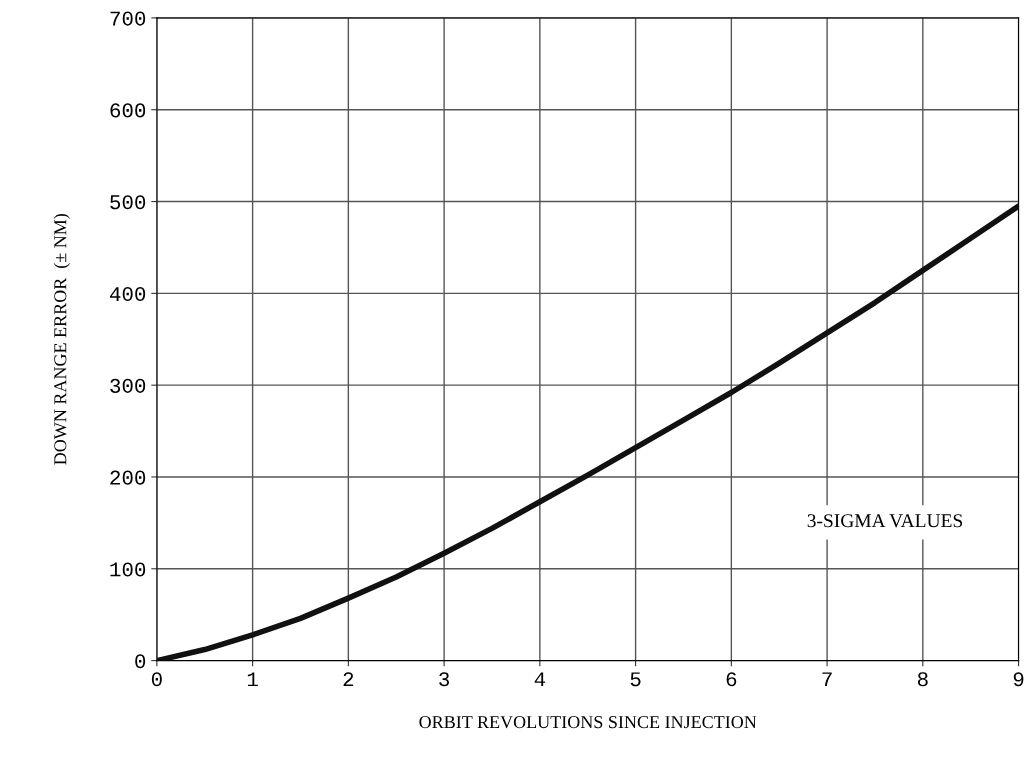 The height and width of the screenshot is (779, 1032). I want to click on y-tick-label: 500, so click(128, 202).